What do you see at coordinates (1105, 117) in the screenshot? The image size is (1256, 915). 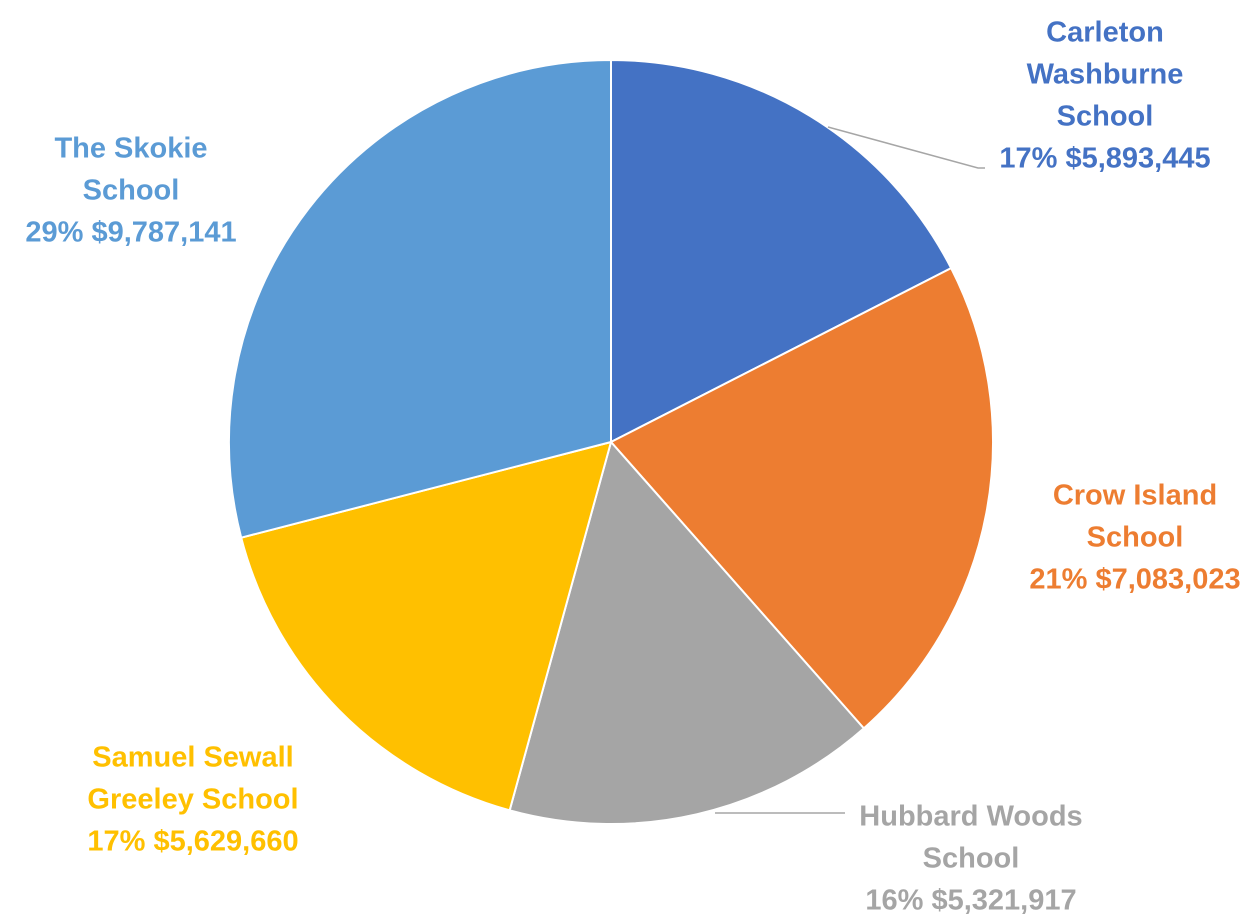 I see `data-label-name-line-0: School` at bounding box center [1105, 117].